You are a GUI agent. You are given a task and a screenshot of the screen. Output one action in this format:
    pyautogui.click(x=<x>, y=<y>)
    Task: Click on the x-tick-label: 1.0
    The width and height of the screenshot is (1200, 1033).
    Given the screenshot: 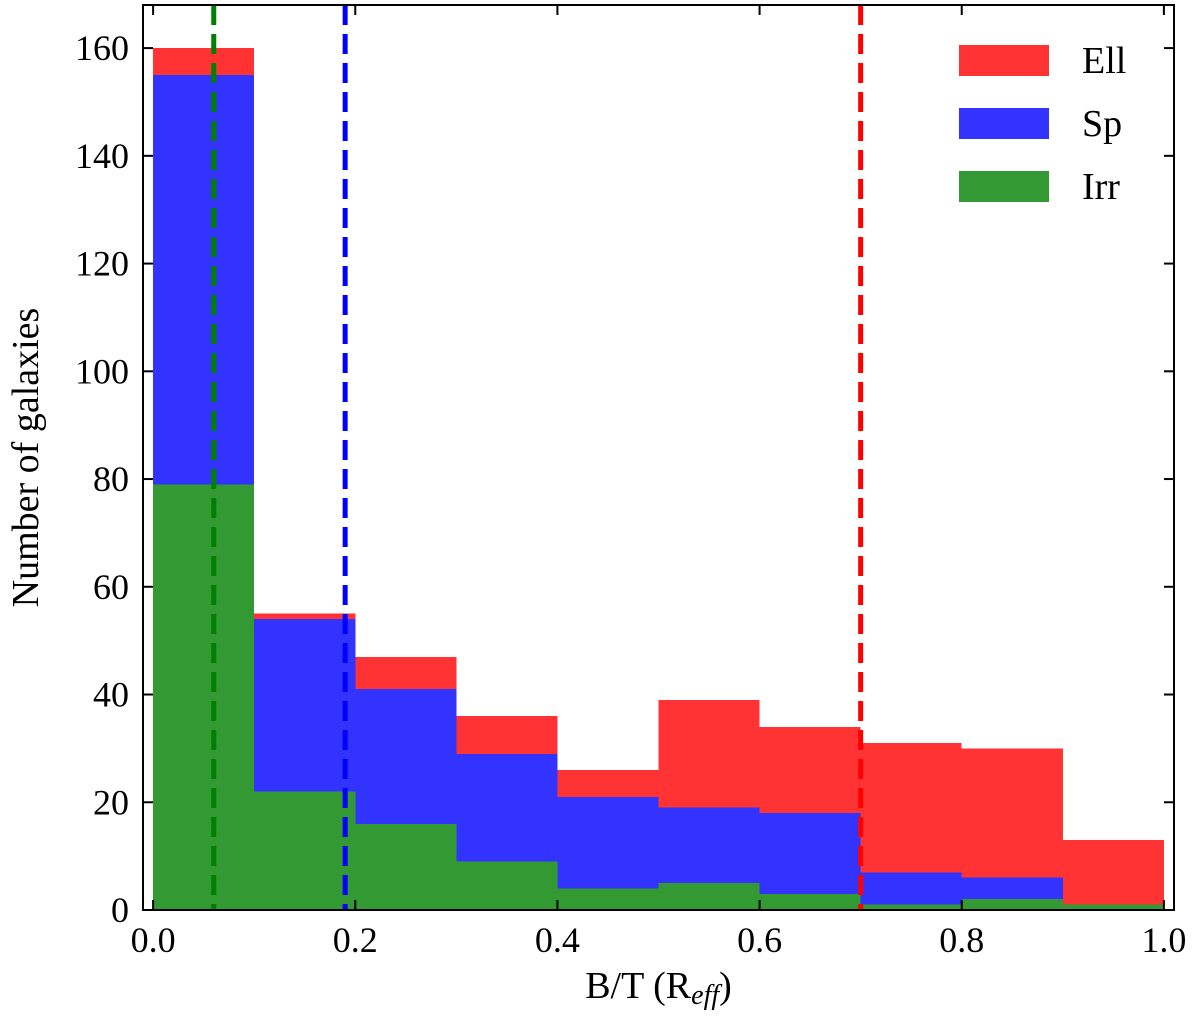 What is the action you would take?
    pyautogui.click(x=1163, y=940)
    